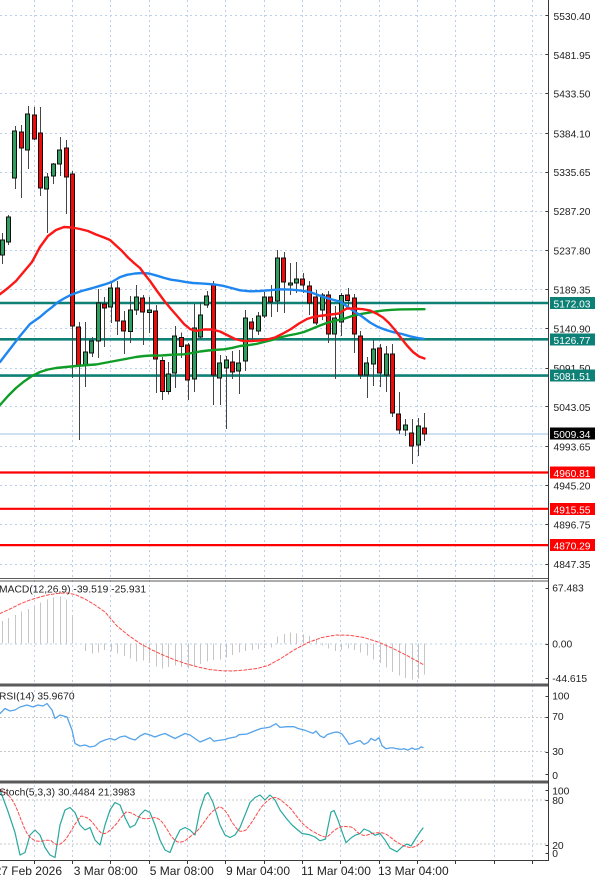 This screenshot has height=878, width=600. I want to click on svg-text: -44.615, so click(569, 679).